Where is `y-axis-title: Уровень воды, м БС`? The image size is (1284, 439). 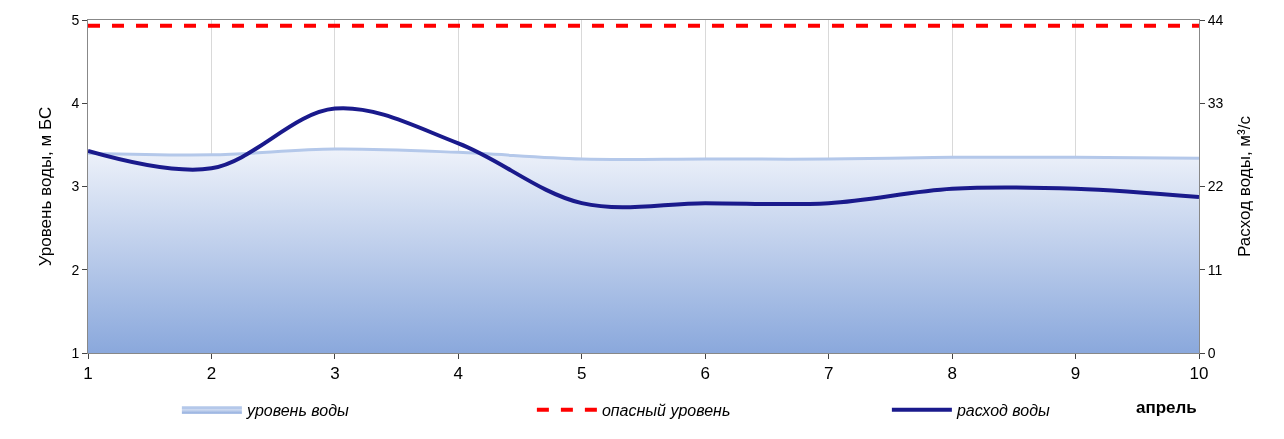
y-axis-title: Уровень воды, м БС is located at coordinates (45, 186).